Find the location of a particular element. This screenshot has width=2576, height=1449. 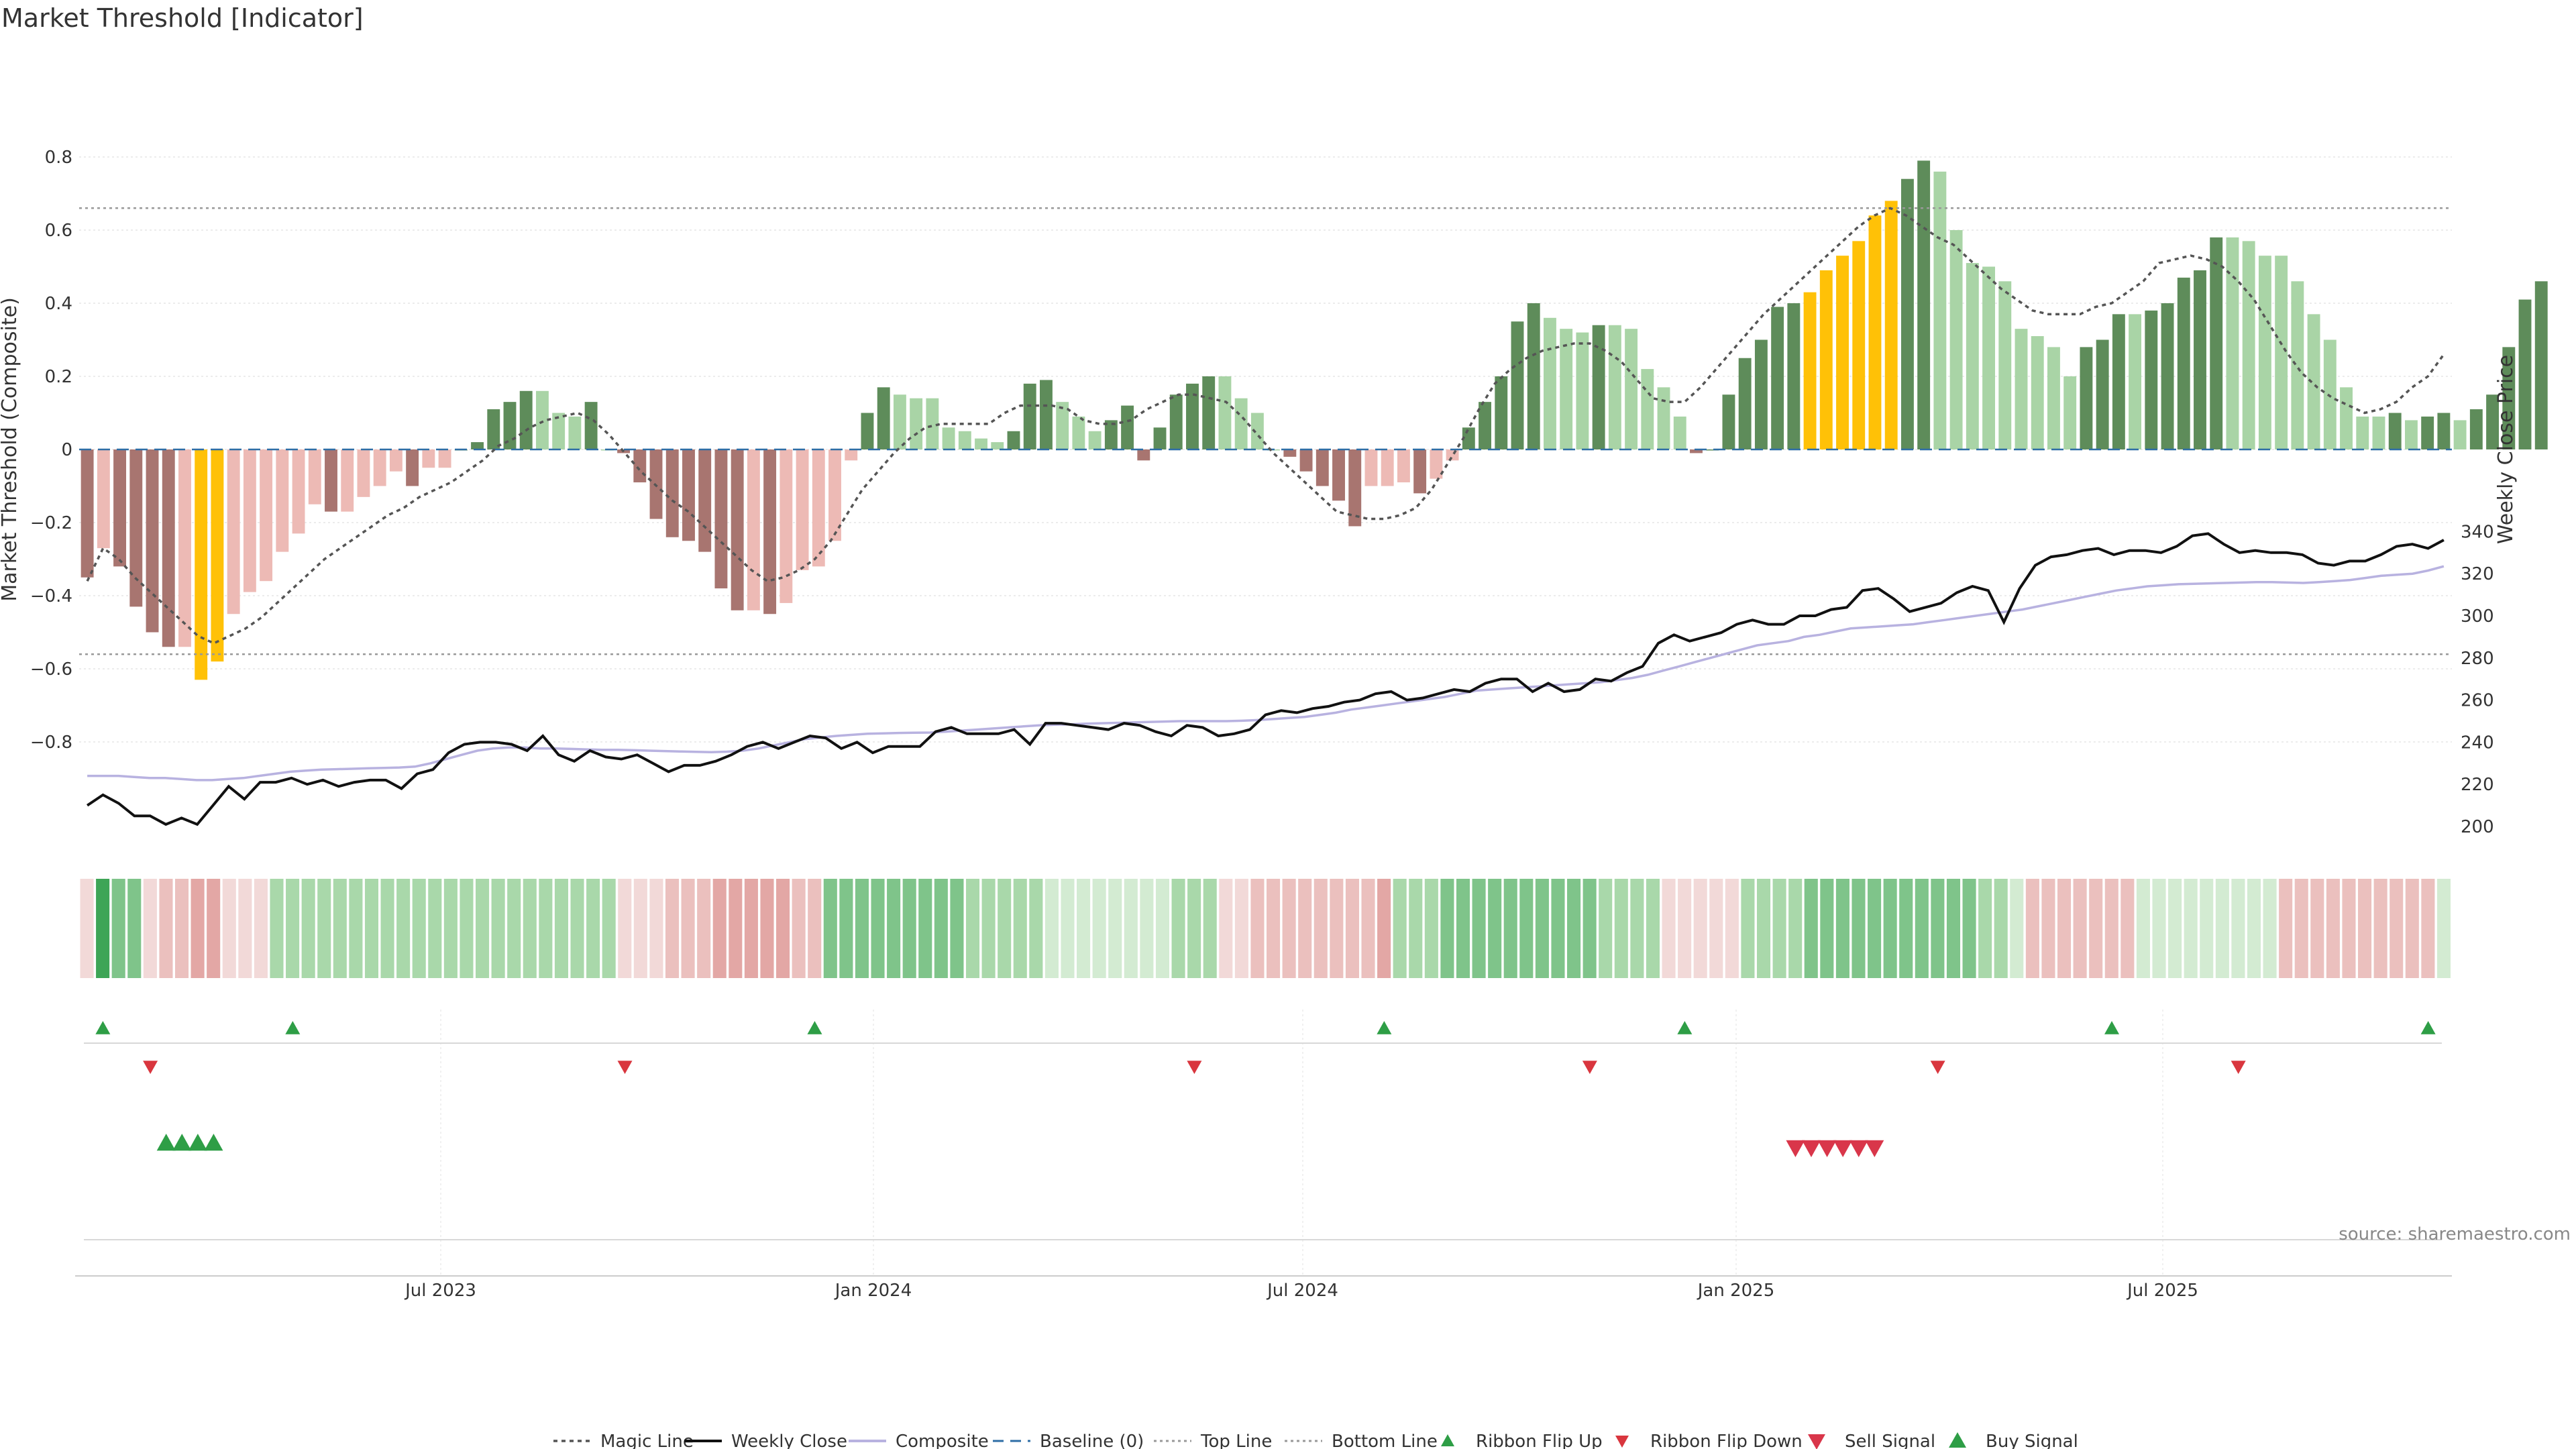

legend-label: Ribbon Flip Down is located at coordinates (1726, 1440).